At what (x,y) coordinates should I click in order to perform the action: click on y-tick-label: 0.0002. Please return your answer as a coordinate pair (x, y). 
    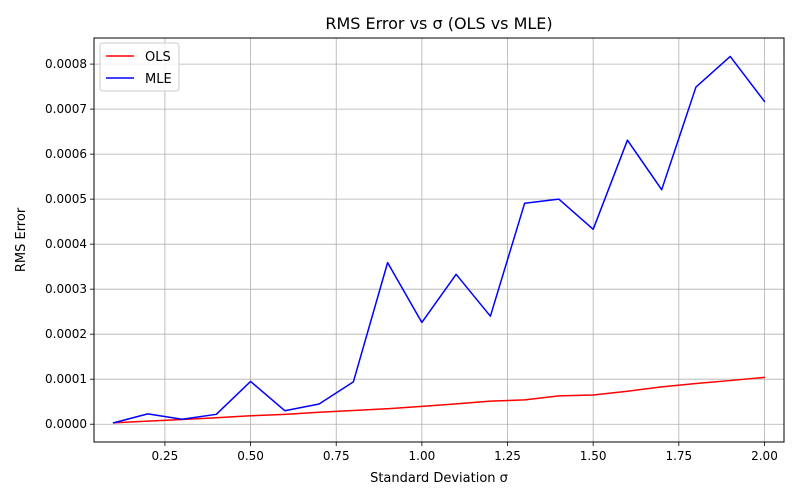
    Looking at the image, I should click on (66, 334).